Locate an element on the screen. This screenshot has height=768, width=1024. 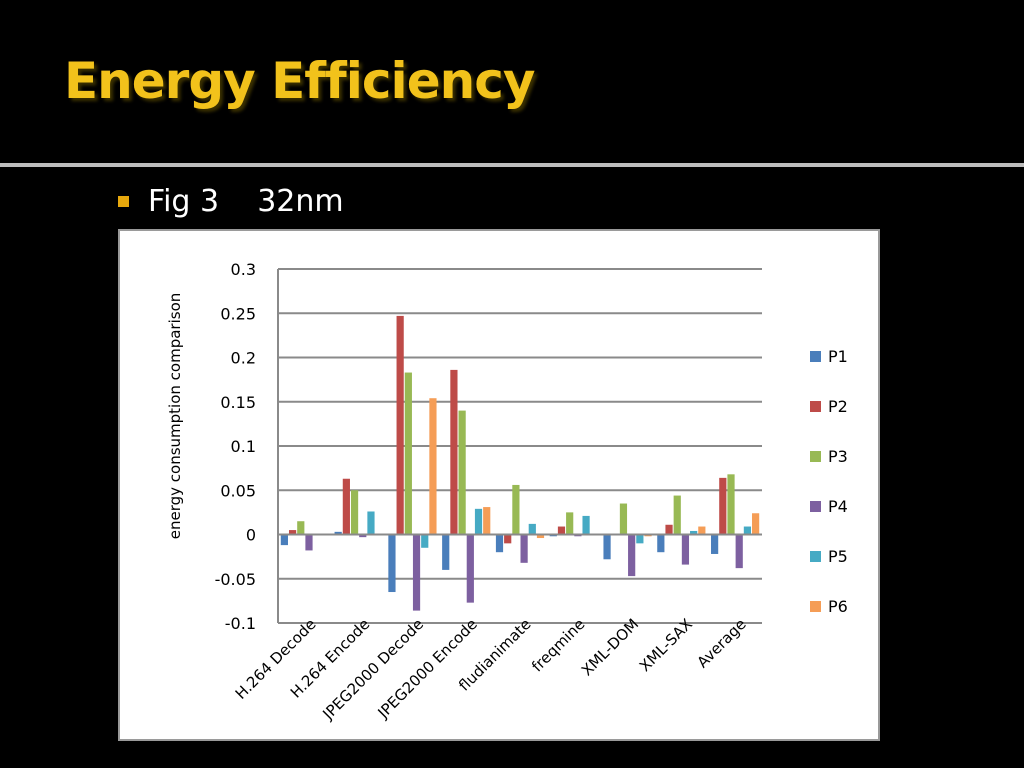
bullet-item: Fig 3 32nm is located at coordinates (231, 201).